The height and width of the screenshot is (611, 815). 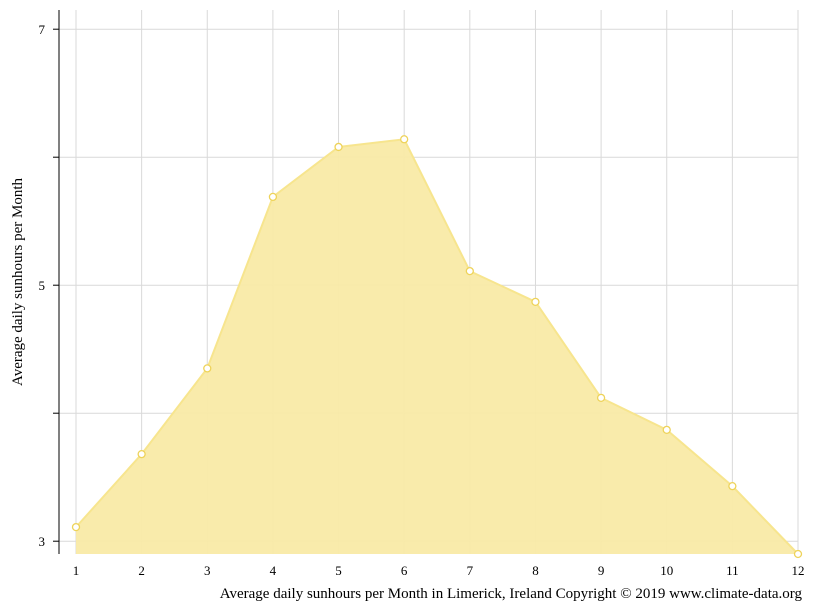 What do you see at coordinates (470, 570) in the screenshot?
I see `x-tick-label: 7` at bounding box center [470, 570].